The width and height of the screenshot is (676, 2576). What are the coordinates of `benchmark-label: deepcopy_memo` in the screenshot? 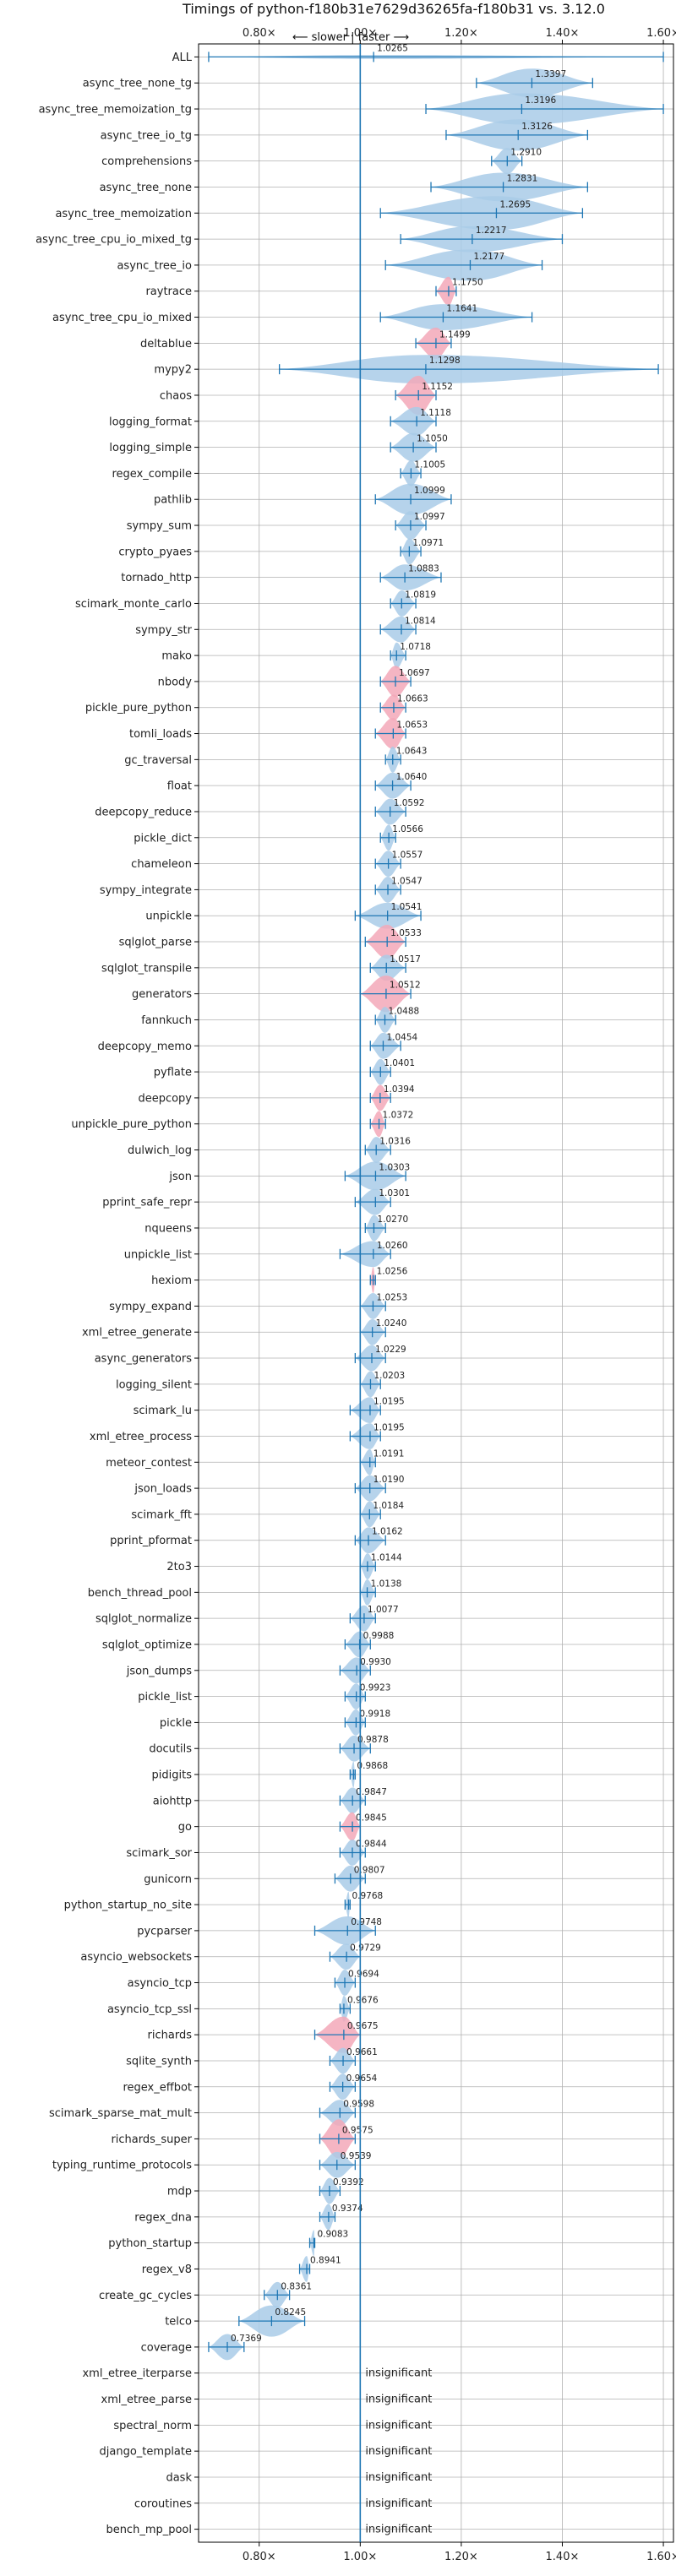 It's located at (145, 1047).